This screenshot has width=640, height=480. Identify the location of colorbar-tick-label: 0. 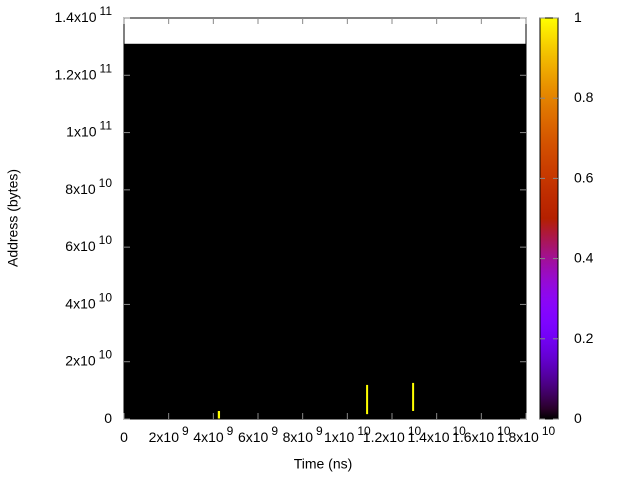
(578, 418).